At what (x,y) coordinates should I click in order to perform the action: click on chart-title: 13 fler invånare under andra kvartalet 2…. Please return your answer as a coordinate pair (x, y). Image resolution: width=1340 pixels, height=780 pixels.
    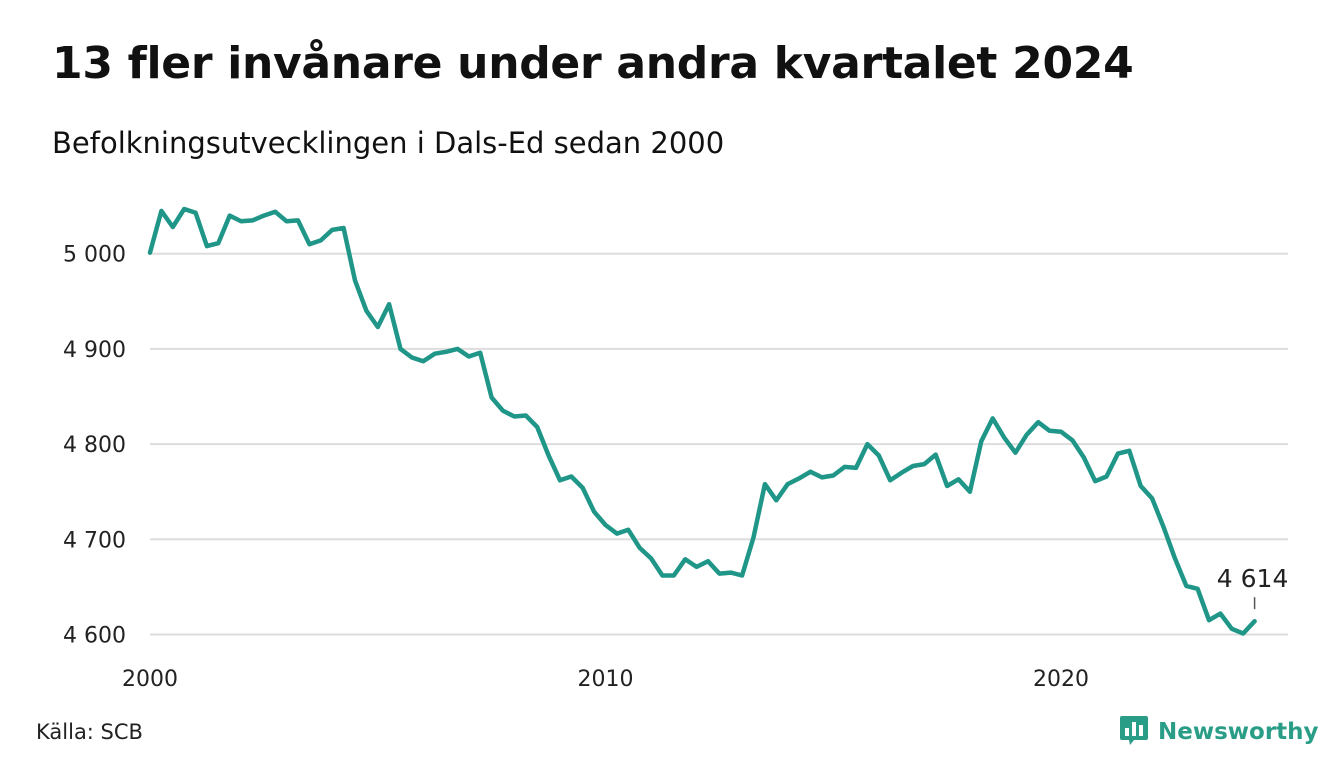
    Looking at the image, I should click on (593, 63).